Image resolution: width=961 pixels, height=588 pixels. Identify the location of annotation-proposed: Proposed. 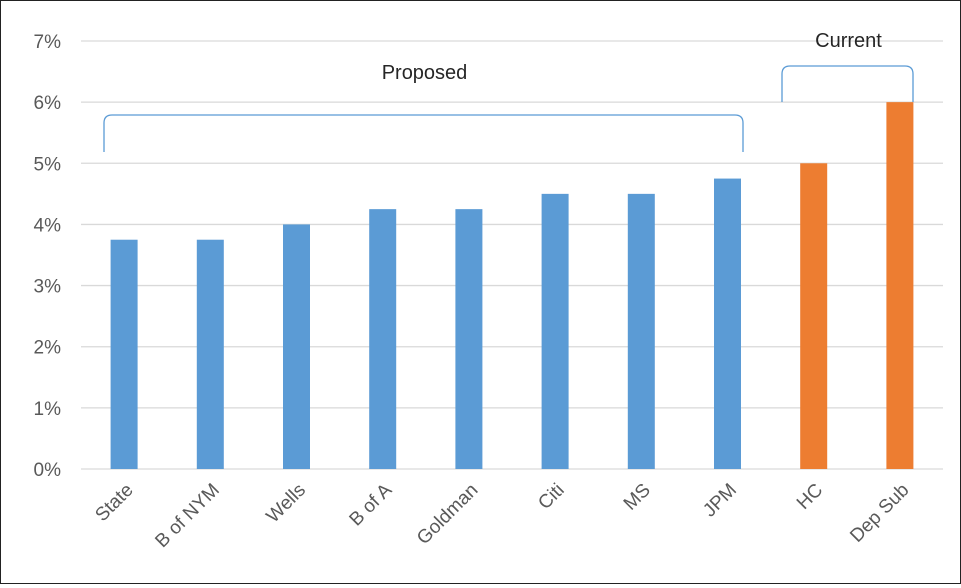
(425, 73).